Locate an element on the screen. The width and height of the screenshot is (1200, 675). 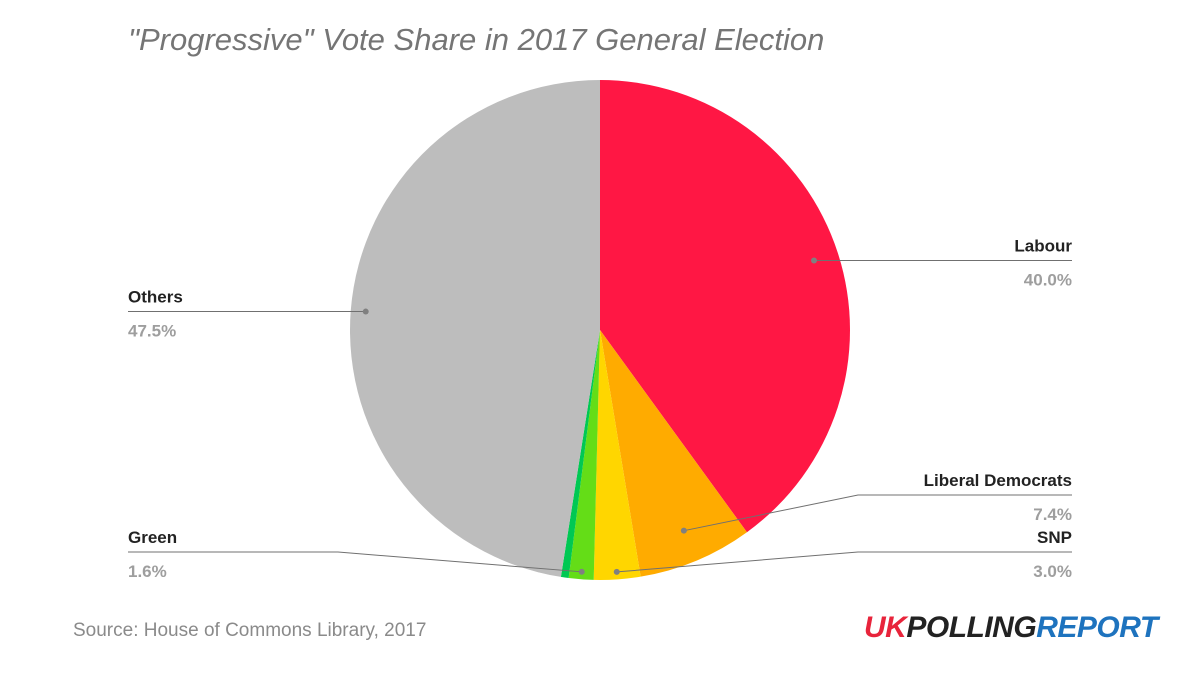
leader-dot-labour is located at coordinates (813, 260).